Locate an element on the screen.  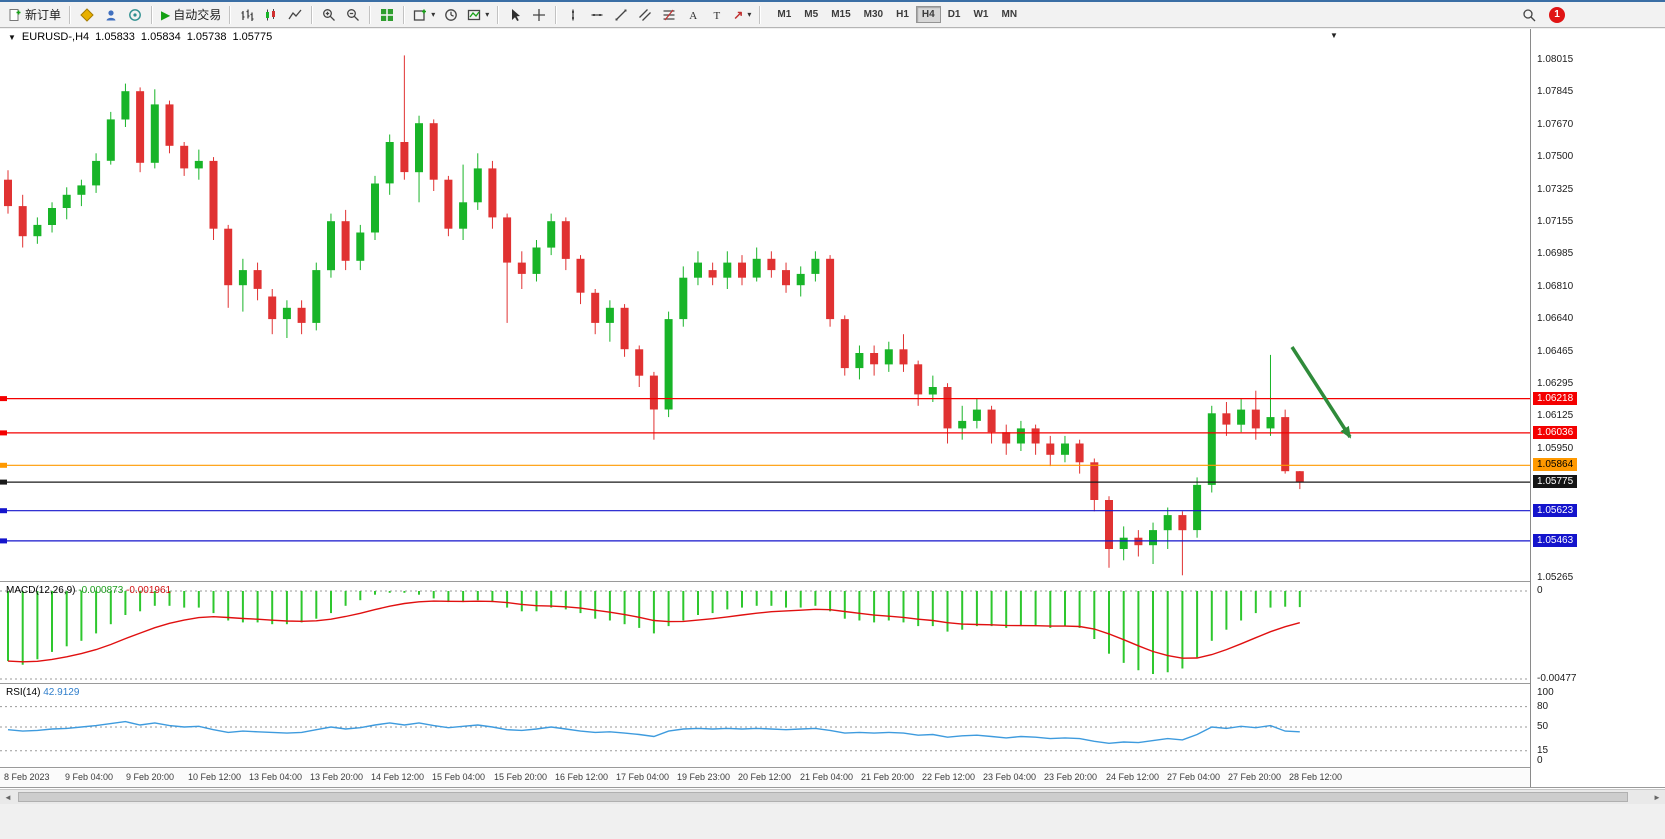
channel-tool-button is located at coordinates (645, 15).